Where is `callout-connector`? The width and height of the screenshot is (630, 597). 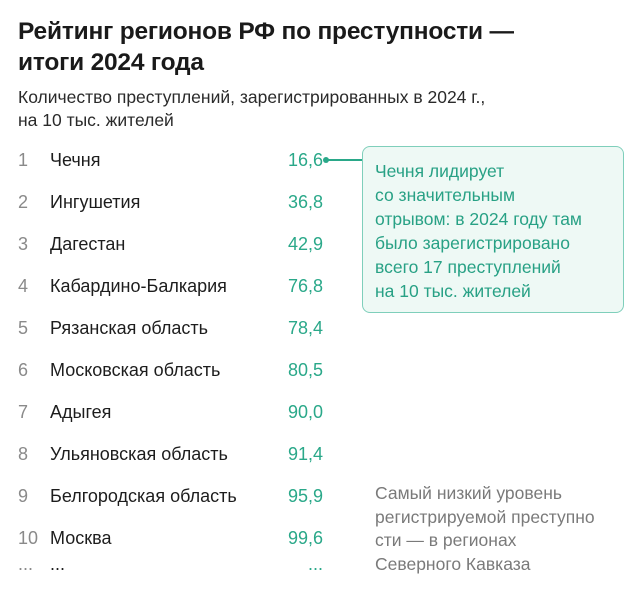 callout-connector is located at coordinates (343, 160).